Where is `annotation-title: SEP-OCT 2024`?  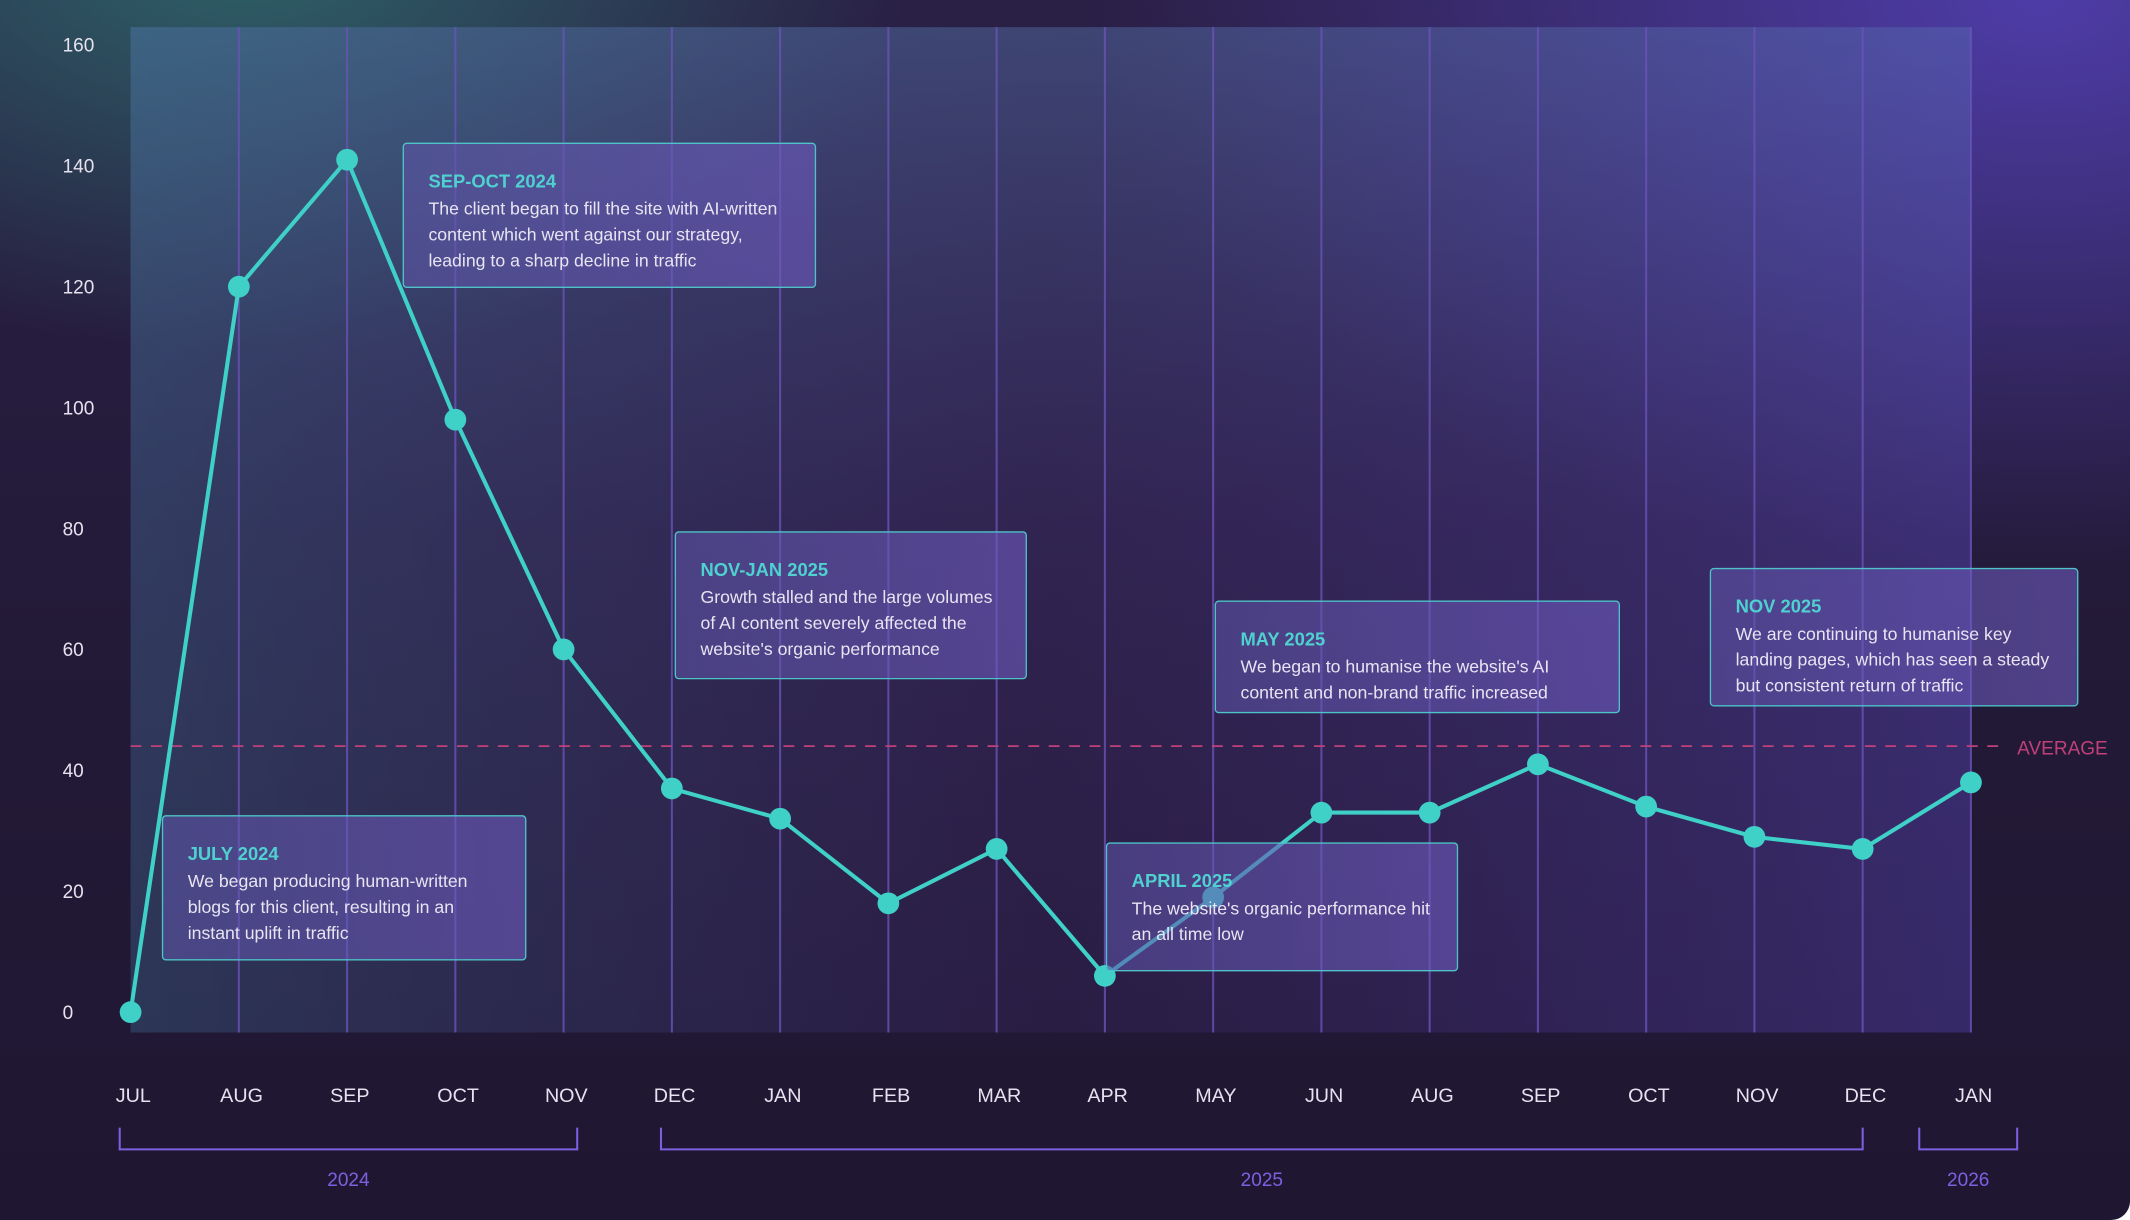
annotation-title: SEP-OCT 2024 is located at coordinates (492, 181).